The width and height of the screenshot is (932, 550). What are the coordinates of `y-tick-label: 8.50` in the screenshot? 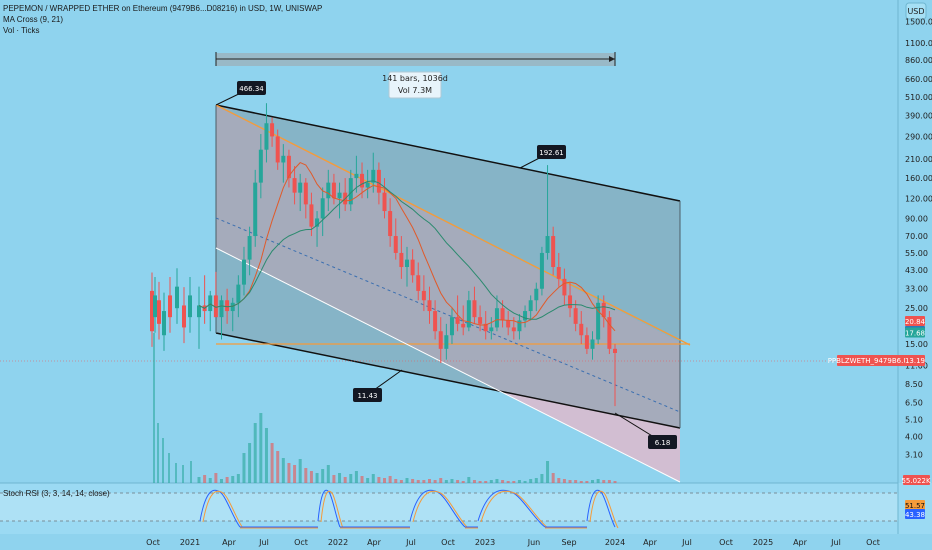 It's located at (914, 384).